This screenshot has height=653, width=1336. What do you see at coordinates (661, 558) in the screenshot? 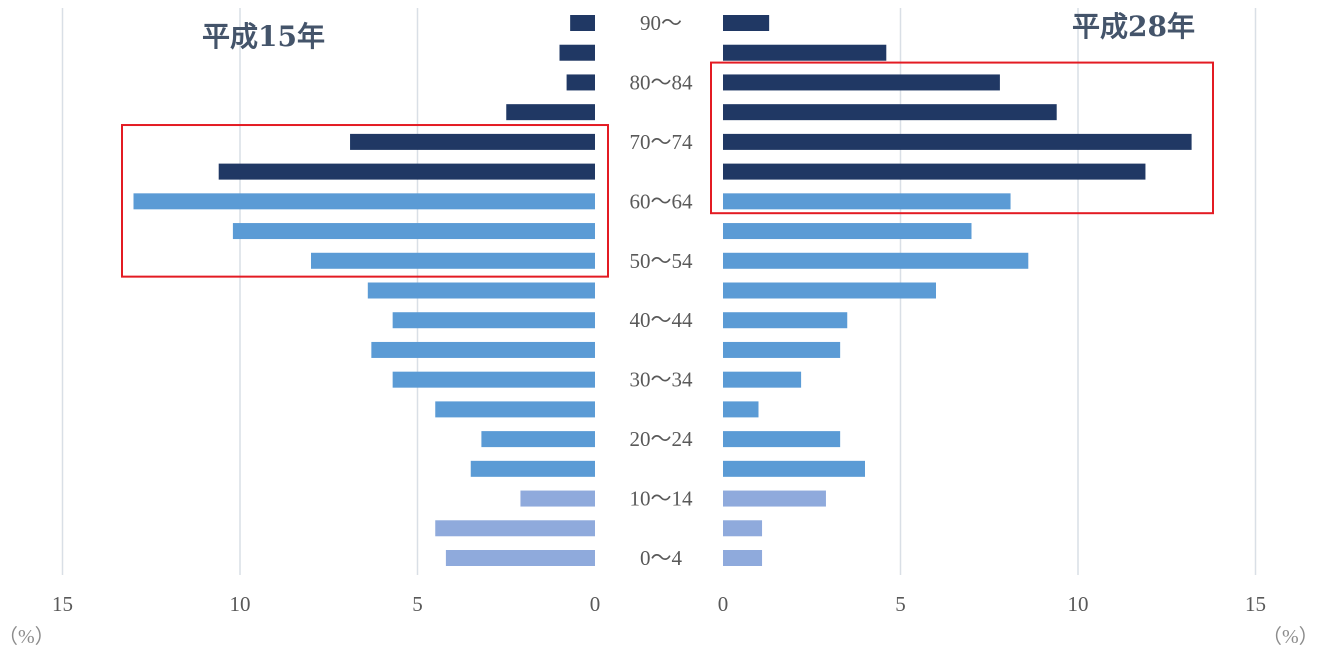
I see `category-label: 0〜4` at bounding box center [661, 558].